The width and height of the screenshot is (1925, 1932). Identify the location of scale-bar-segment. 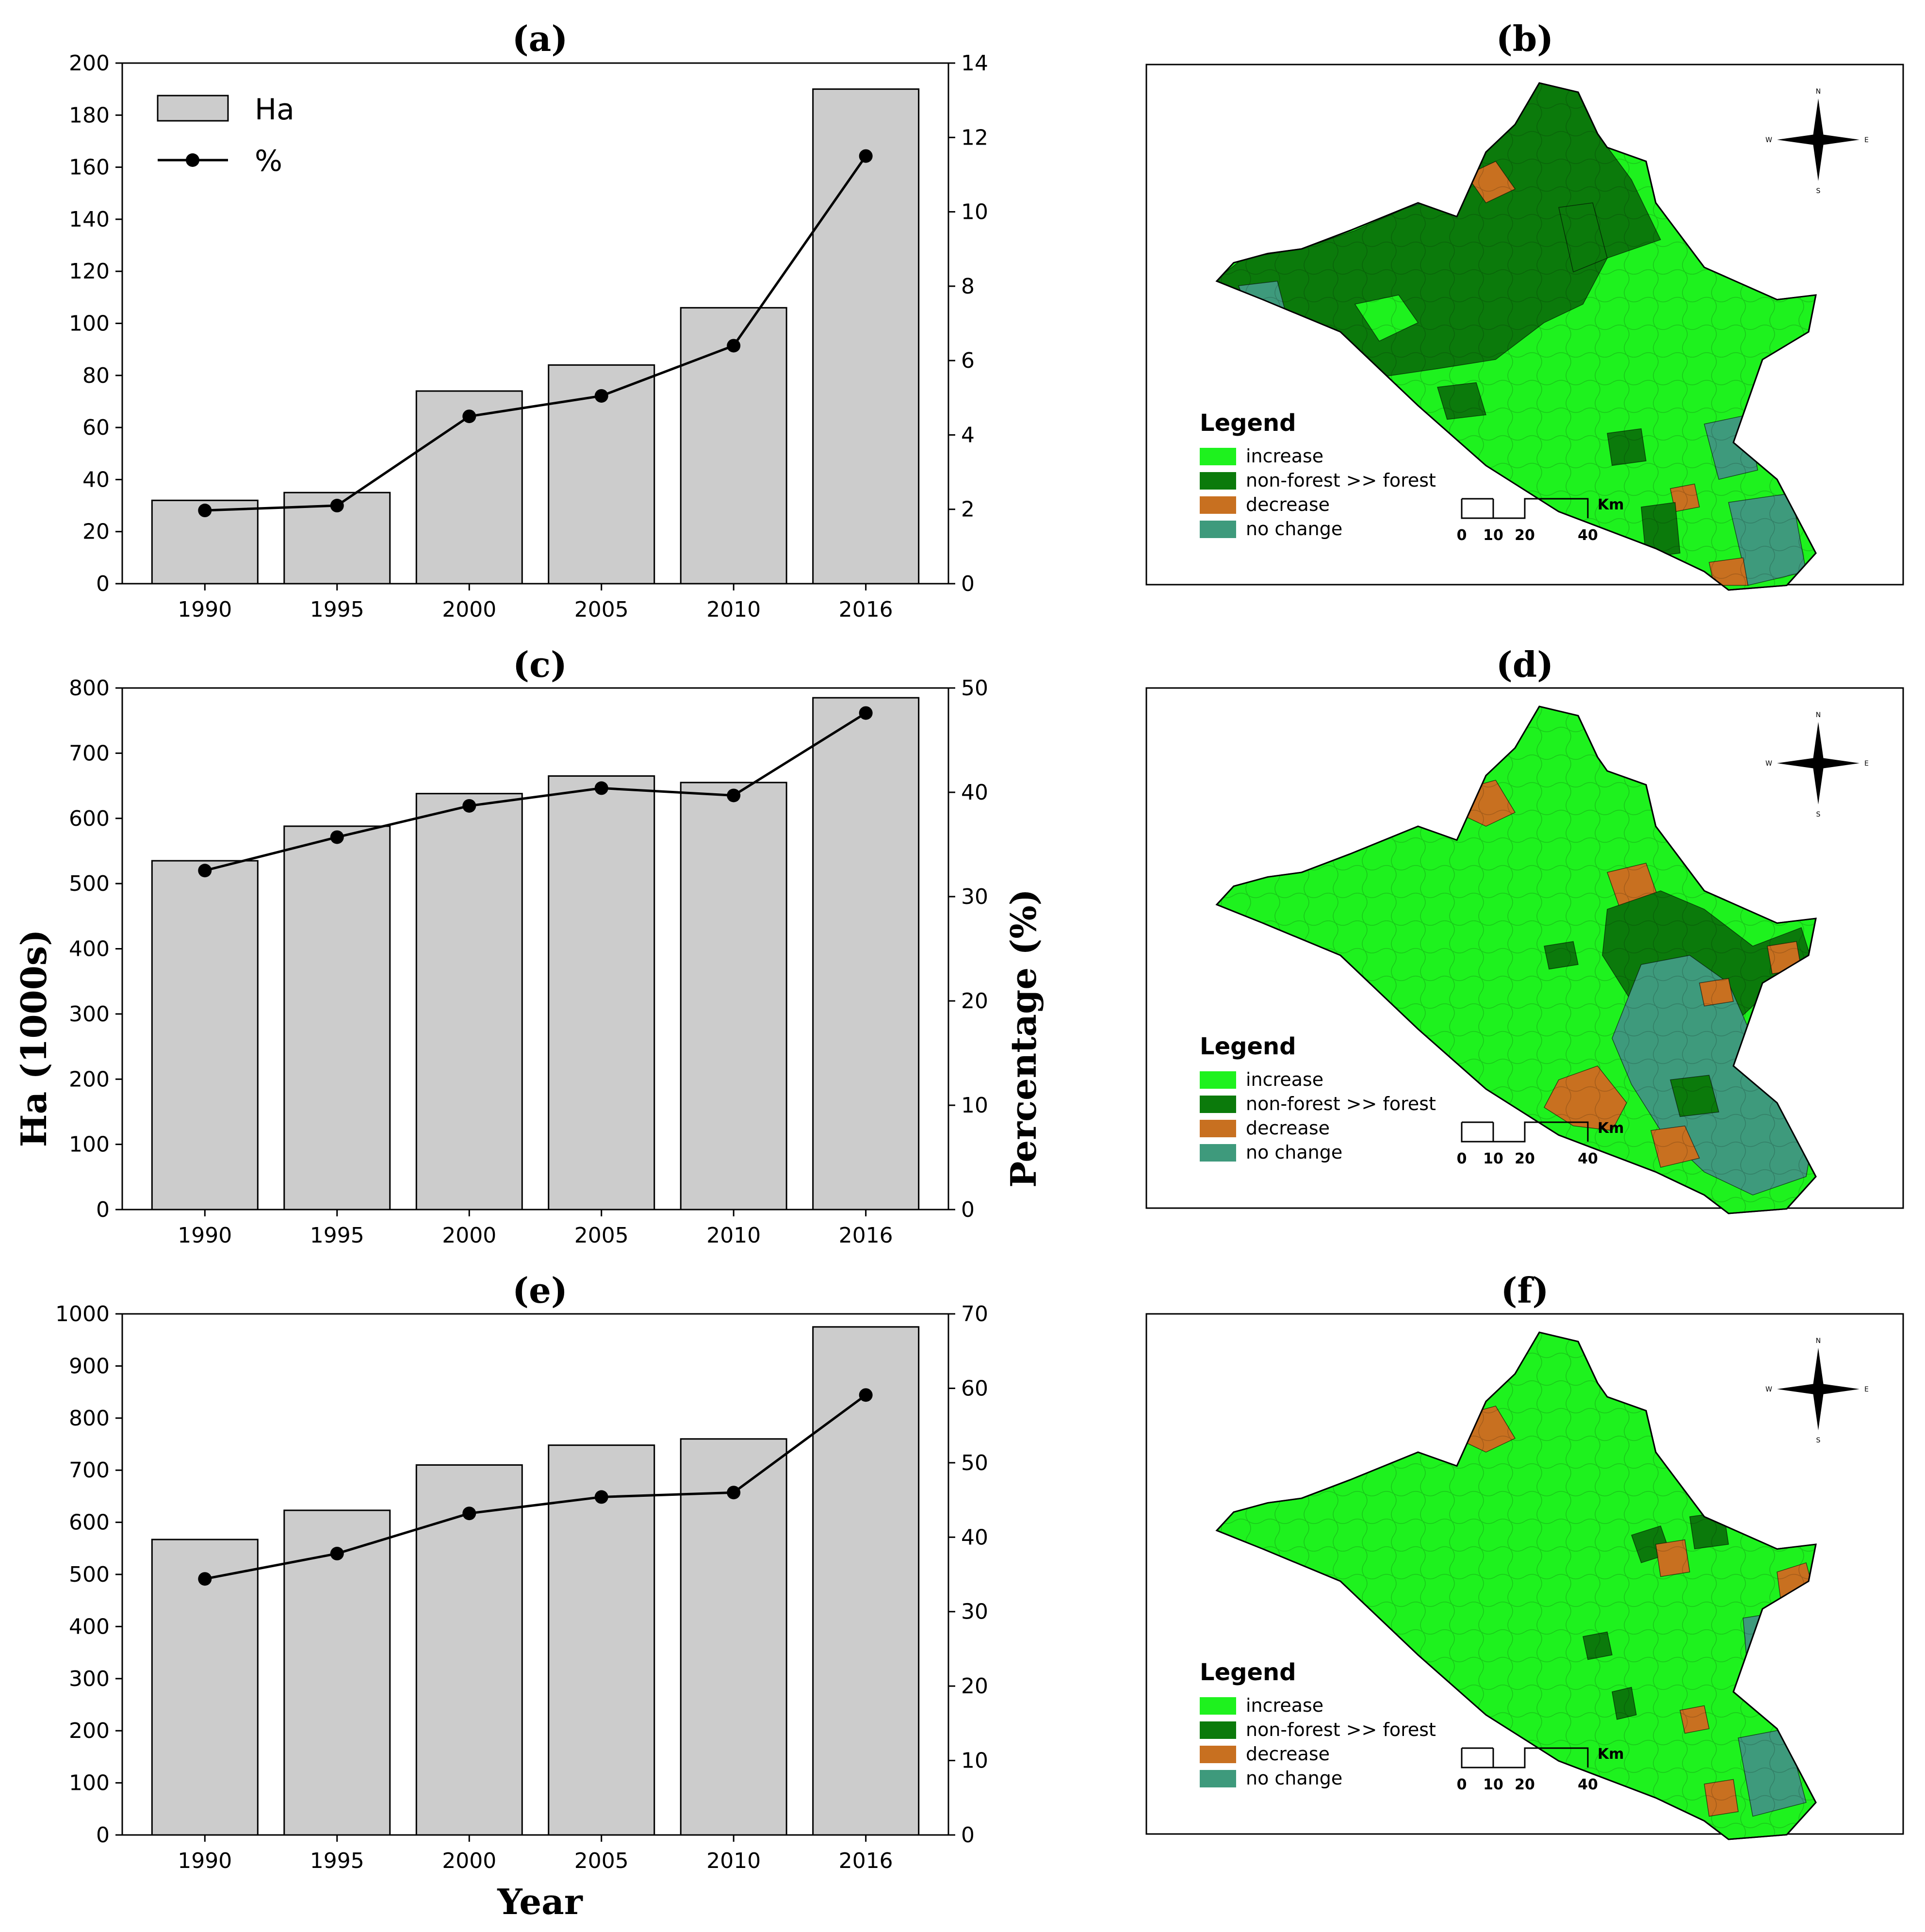
(1540, 509).